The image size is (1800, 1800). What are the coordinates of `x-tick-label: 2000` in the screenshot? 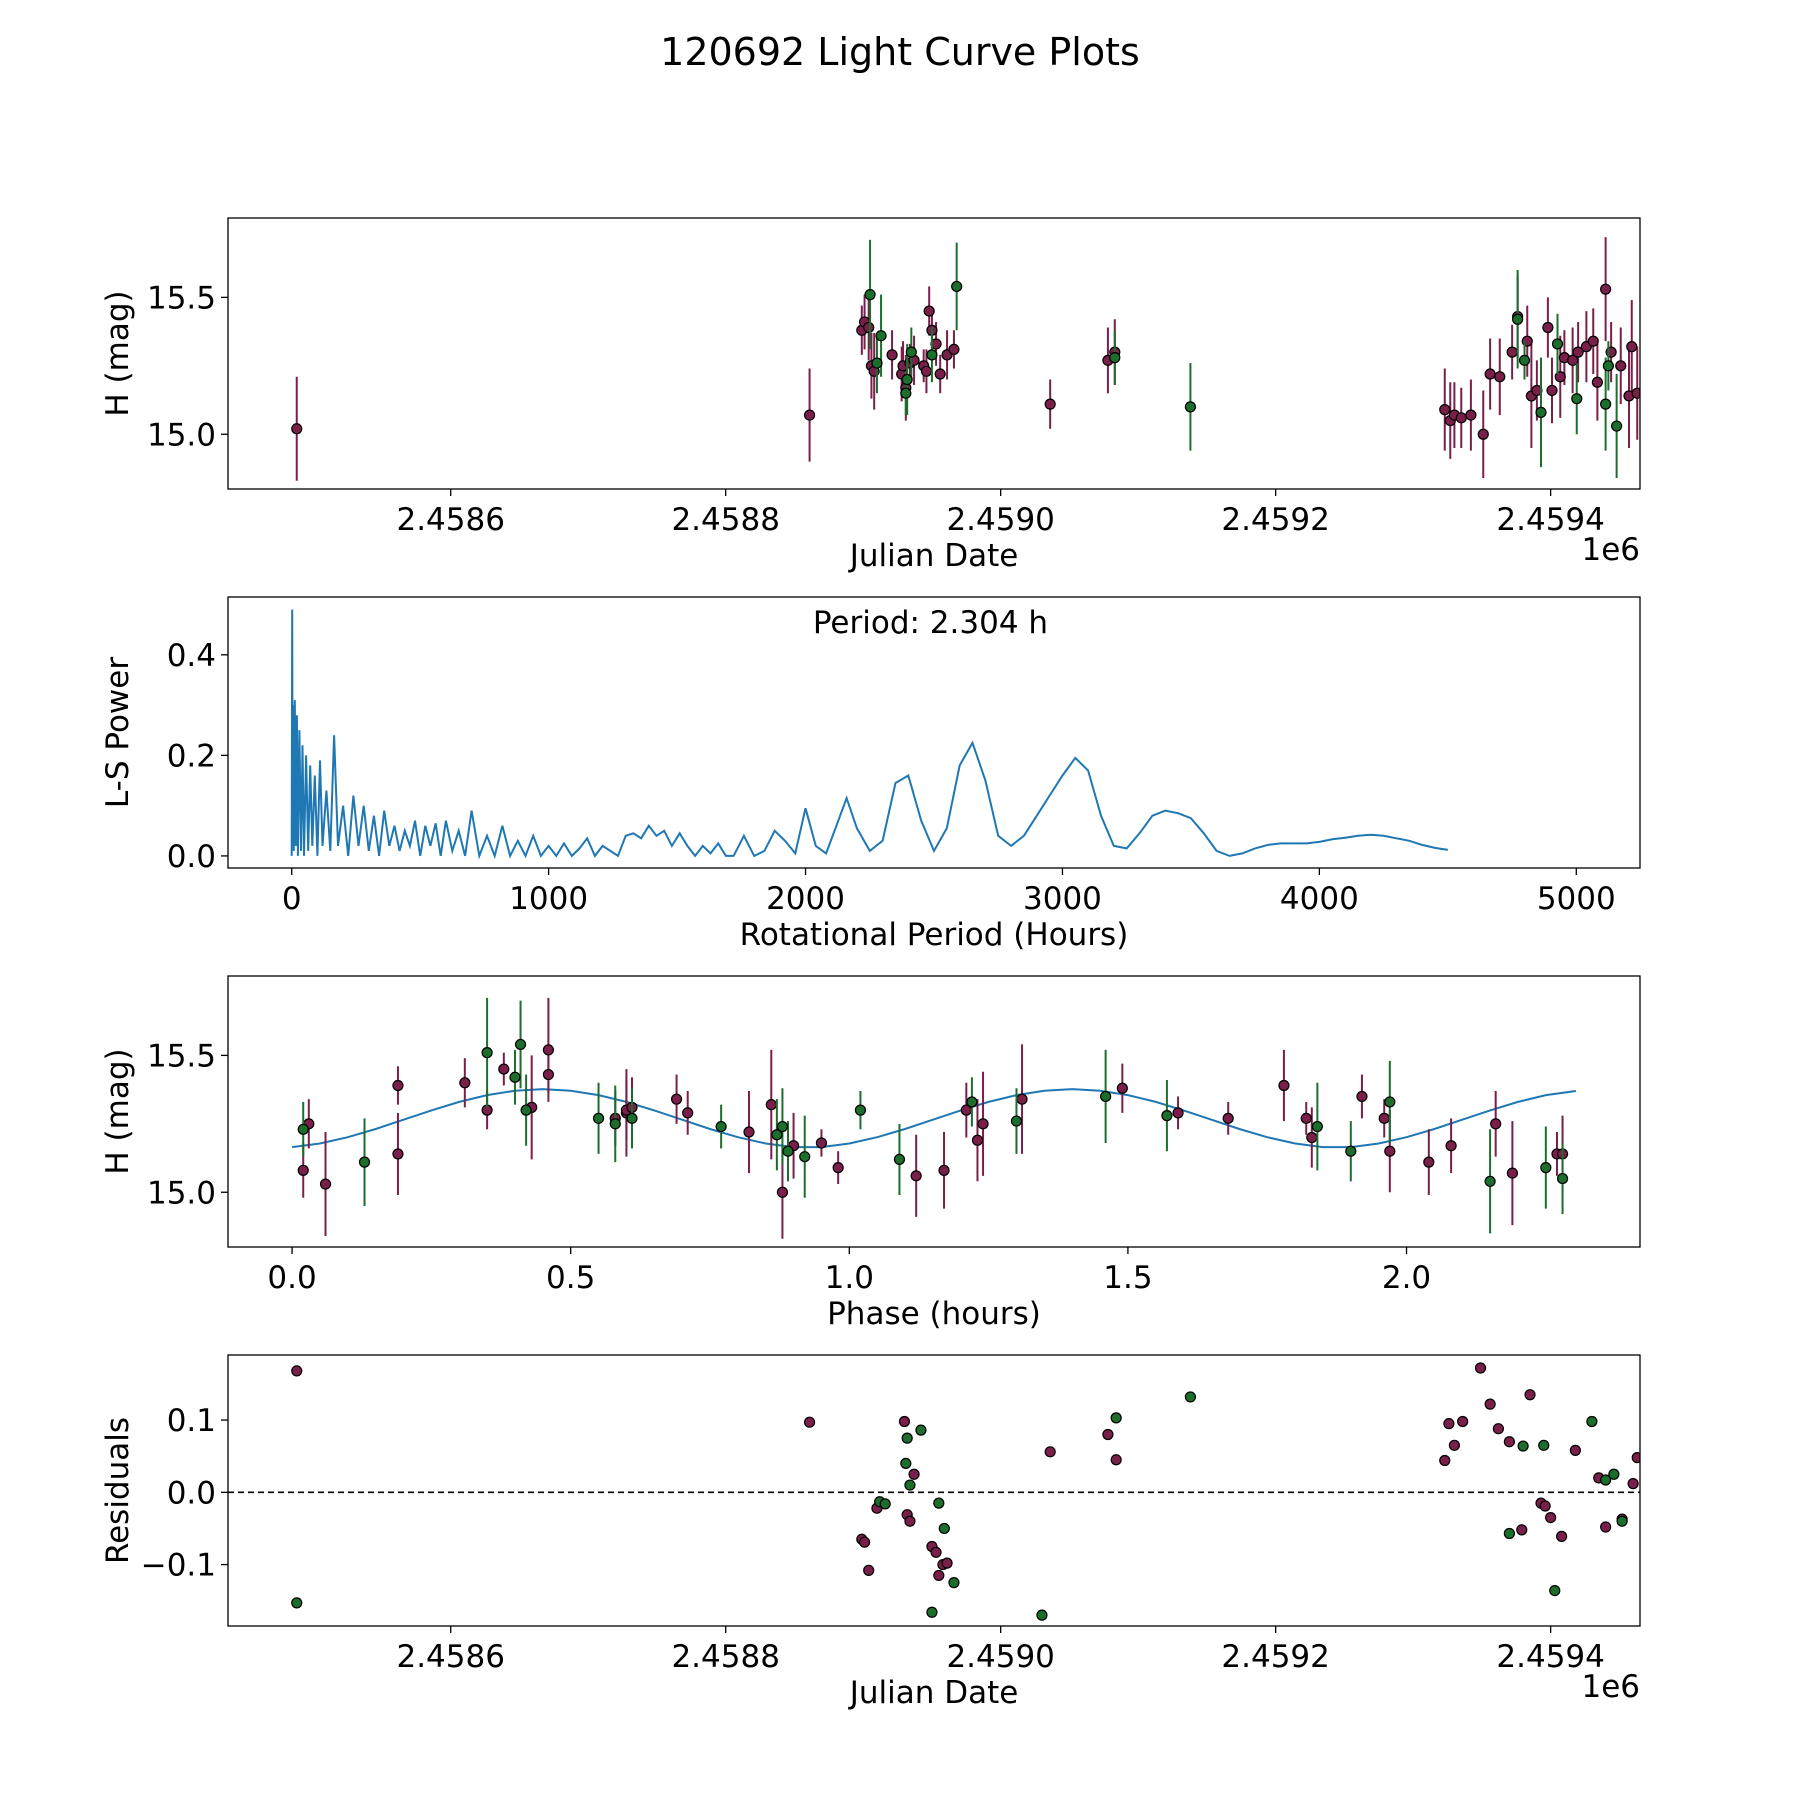 It's located at (805, 899).